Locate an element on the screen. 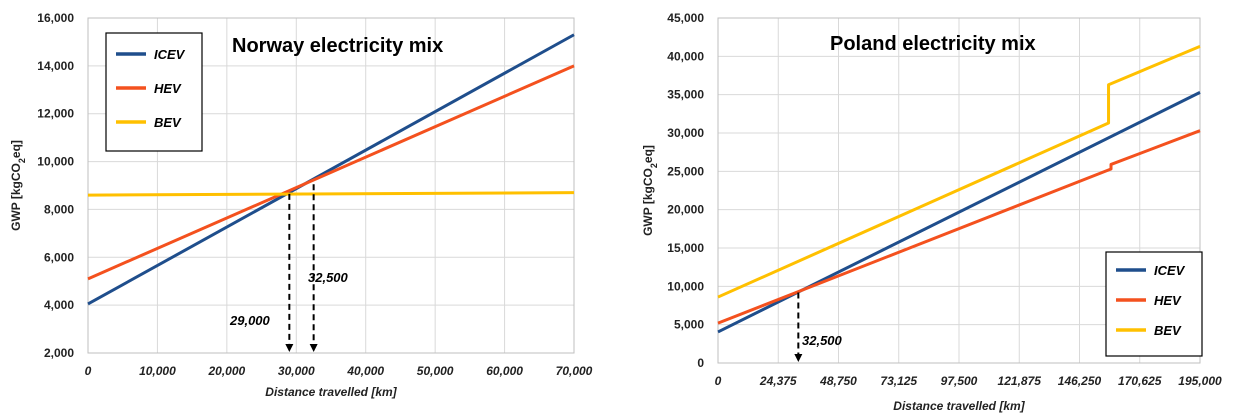 The image size is (1237, 416). x-tick-label: 50,000 is located at coordinates (435, 371).